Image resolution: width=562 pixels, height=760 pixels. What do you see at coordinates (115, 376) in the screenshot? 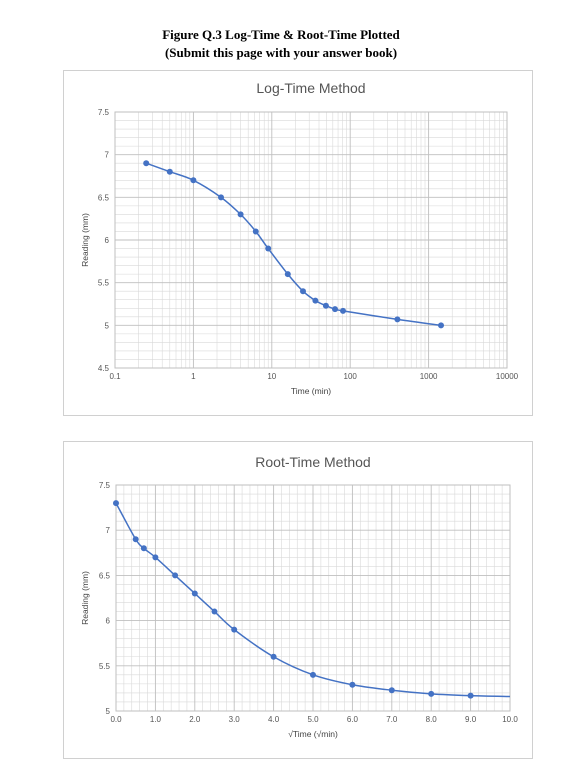
I see `x-tick-label: 0.1` at bounding box center [115, 376].